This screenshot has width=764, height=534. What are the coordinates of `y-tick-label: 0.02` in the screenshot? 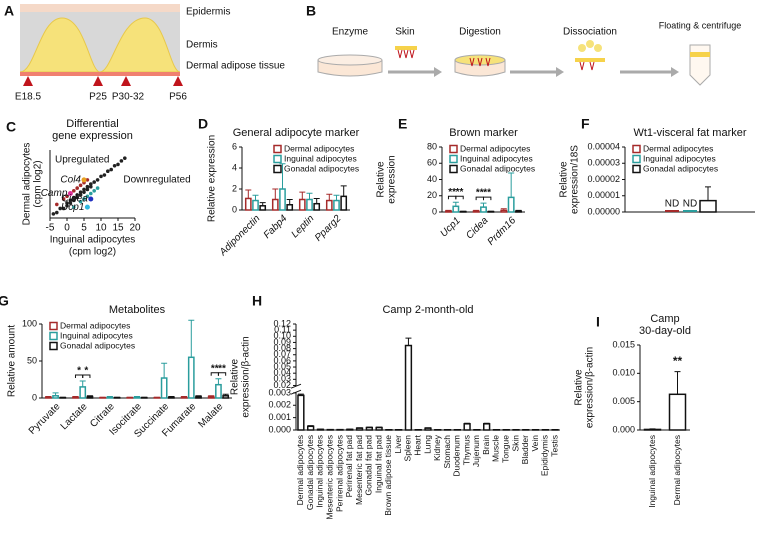 It's located at (282, 385).